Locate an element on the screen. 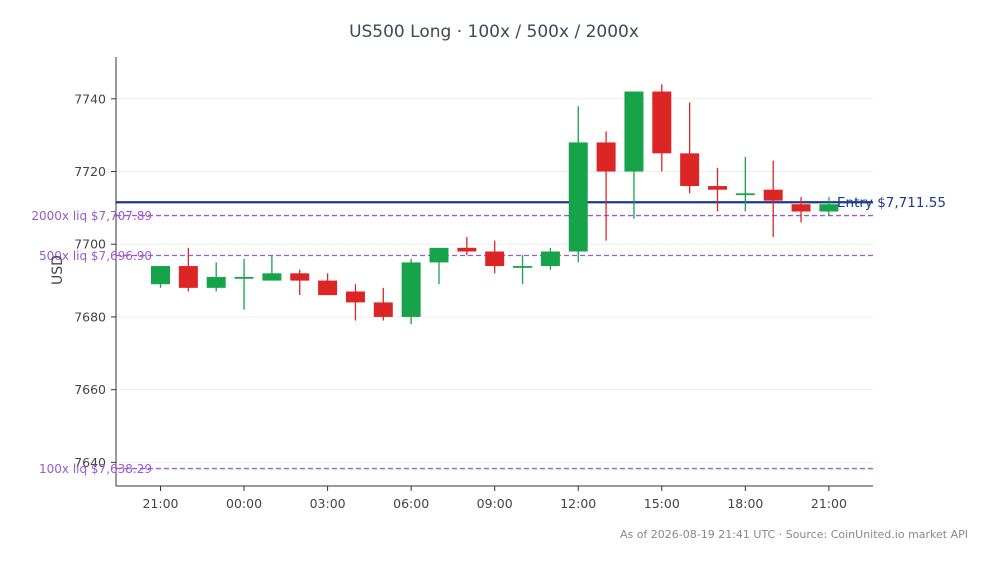  chart-title: US500 Long · 100x / 500x / 2000x is located at coordinates (494, 32).